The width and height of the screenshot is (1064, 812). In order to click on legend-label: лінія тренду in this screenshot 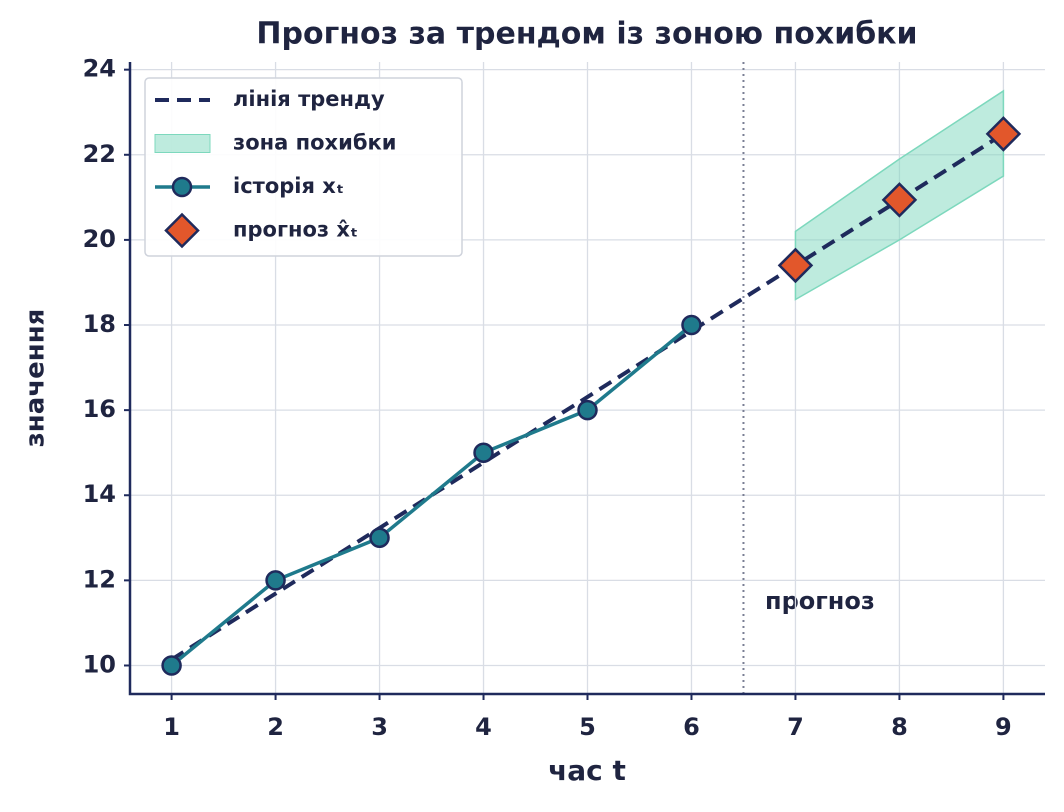, I will do `click(309, 99)`.